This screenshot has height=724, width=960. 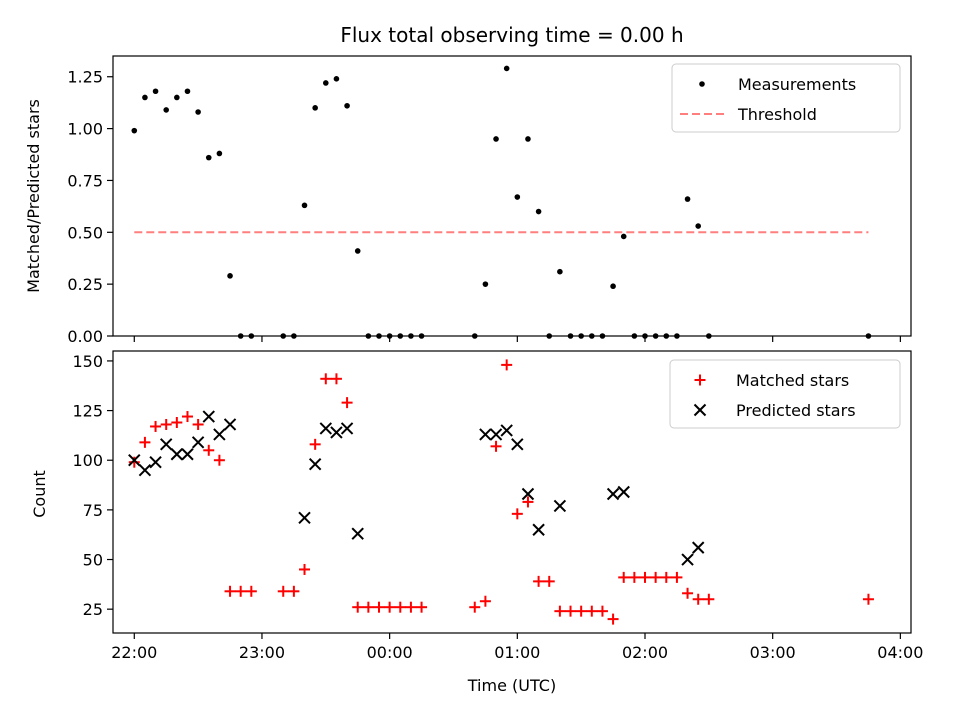 What do you see at coordinates (85, 129) in the screenshot?
I see `top-y-tick-label: 1.00` at bounding box center [85, 129].